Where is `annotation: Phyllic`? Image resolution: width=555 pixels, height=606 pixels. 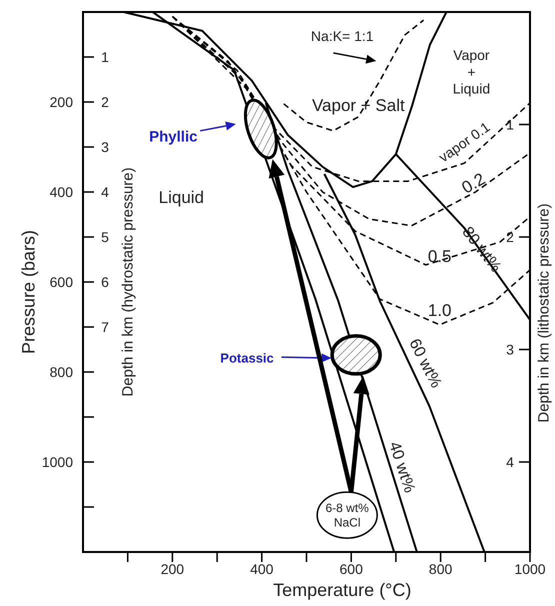
annotation: Phyllic is located at coordinates (173, 137).